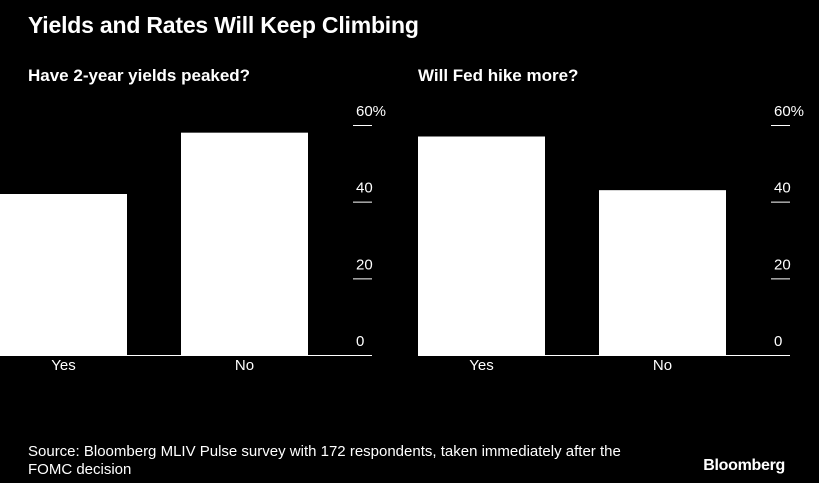 Image resolution: width=819 pixels, height=483 pixels. Describe the element at coordinates (223, 25) in the screenshot. I see `chart-title: Yields and Rates Will Keep Climbing` at that location.